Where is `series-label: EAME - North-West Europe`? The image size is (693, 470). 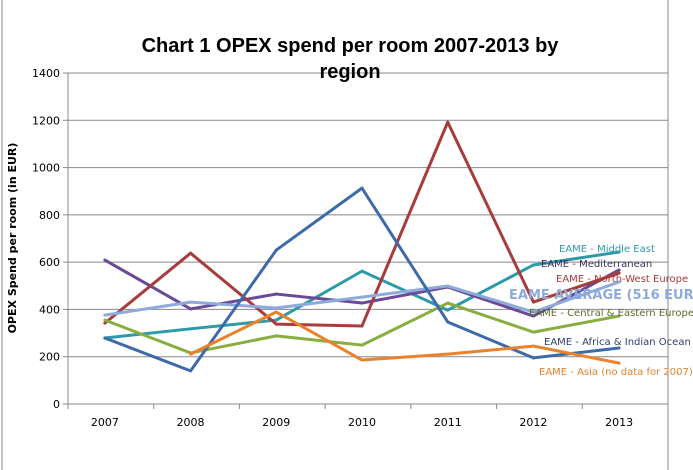 series-label: EAME - North-West Europe is located at coordinates (622, 279).